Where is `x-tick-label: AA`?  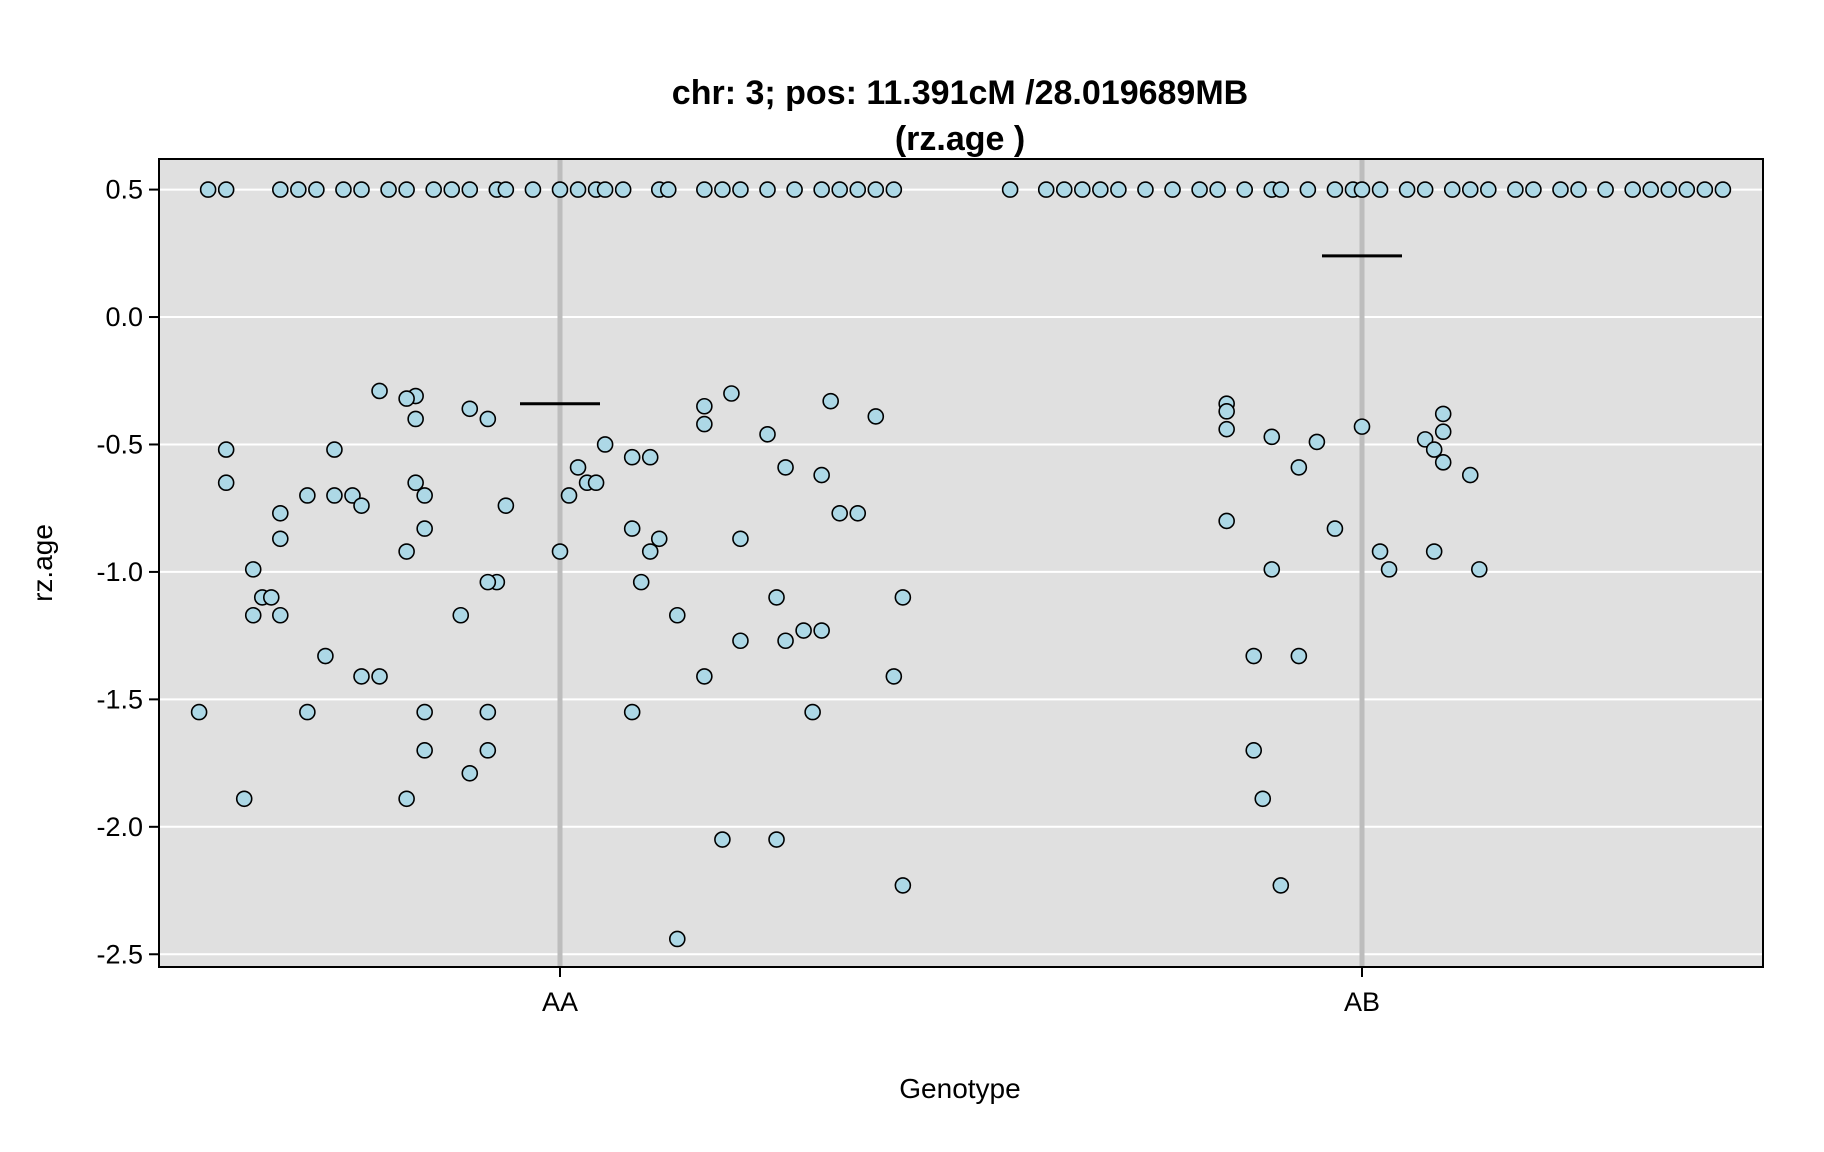 x-tick-label: AA is located at coordinates (560, 1002).